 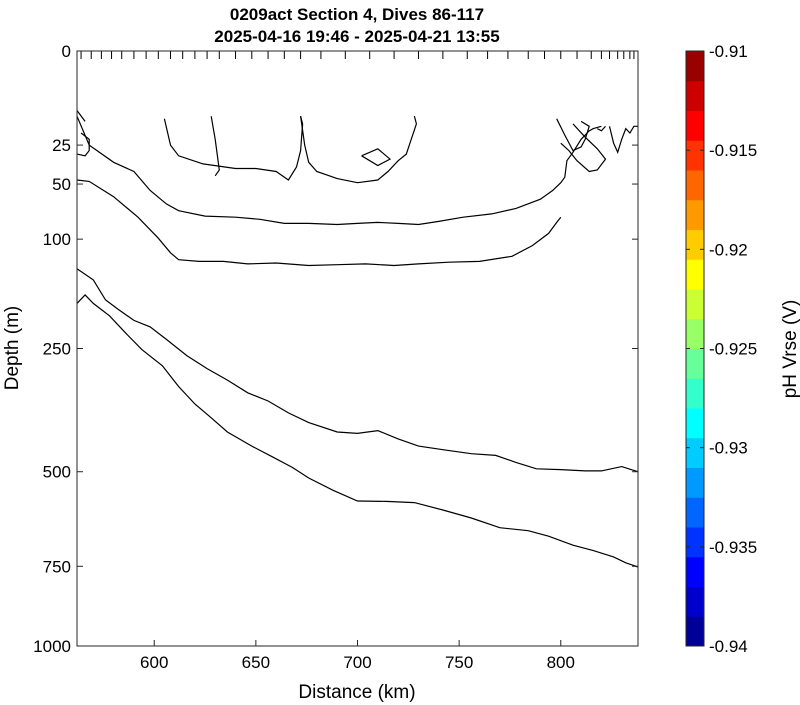 I want to click on colorbar-tick-label-2: -0.93, so click(x=728, y=448).